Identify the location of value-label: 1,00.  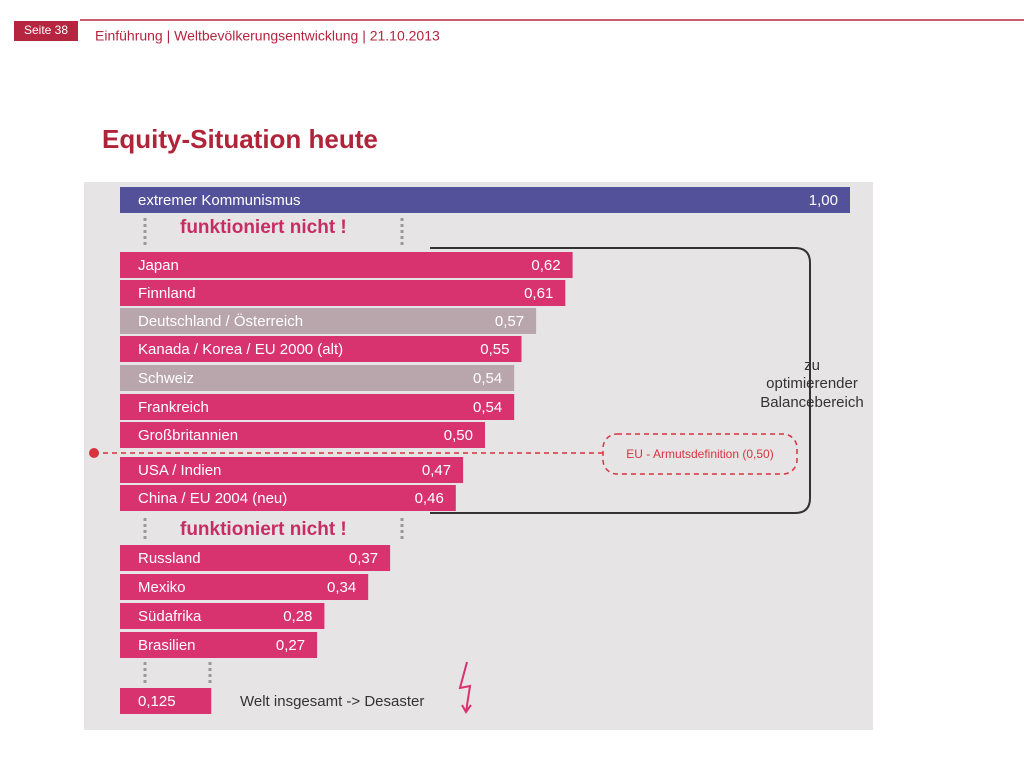
(823, 200).